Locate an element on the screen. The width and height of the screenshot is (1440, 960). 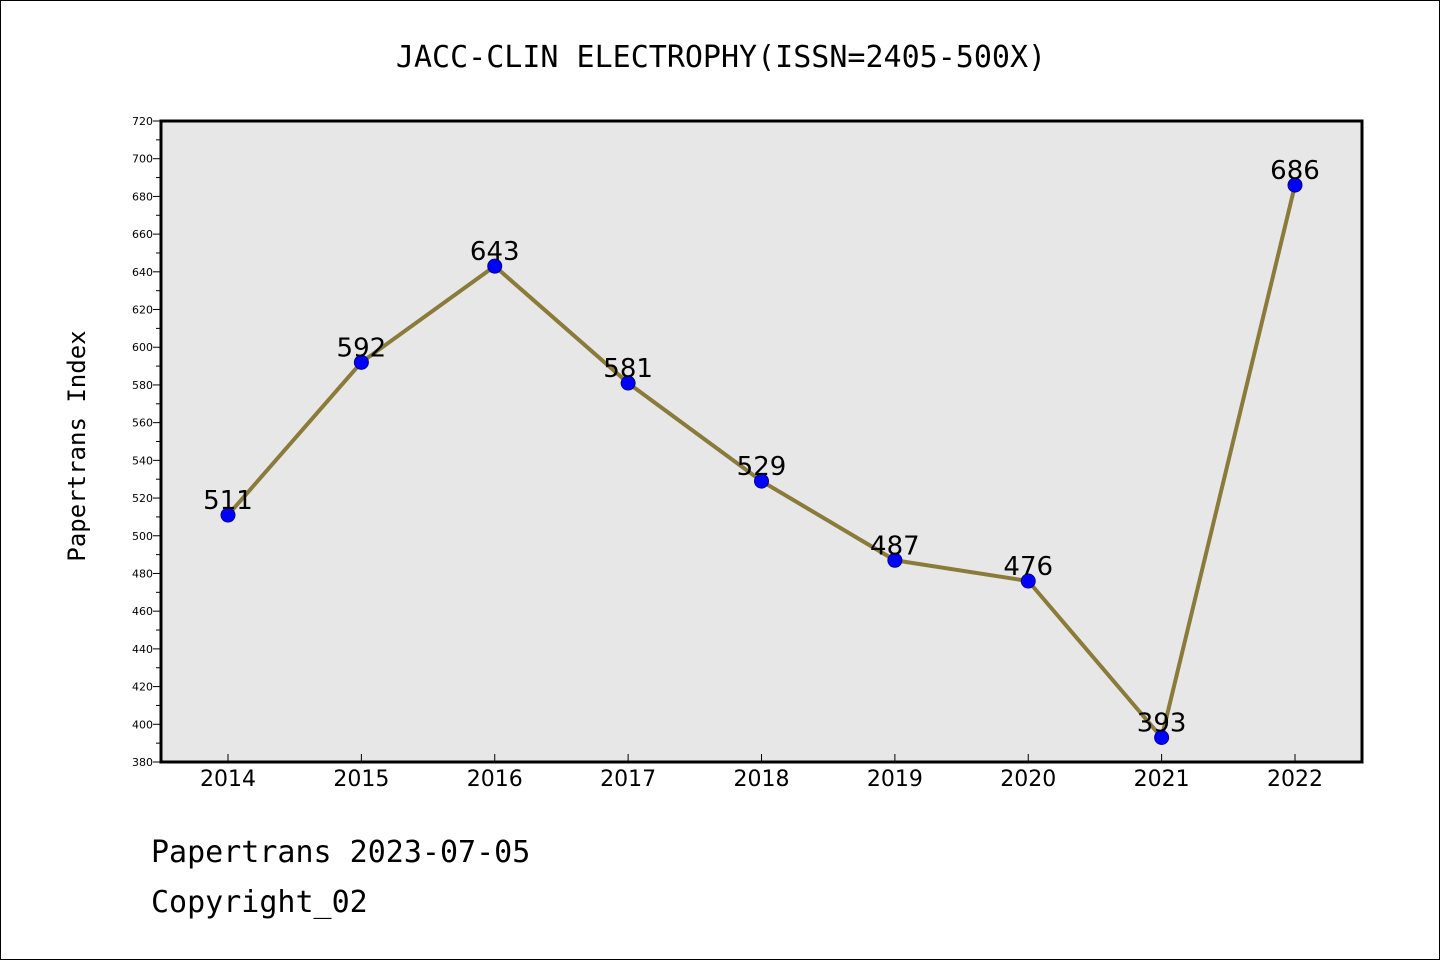
y-tick-label: 500 is located at coordinates (142, 536).